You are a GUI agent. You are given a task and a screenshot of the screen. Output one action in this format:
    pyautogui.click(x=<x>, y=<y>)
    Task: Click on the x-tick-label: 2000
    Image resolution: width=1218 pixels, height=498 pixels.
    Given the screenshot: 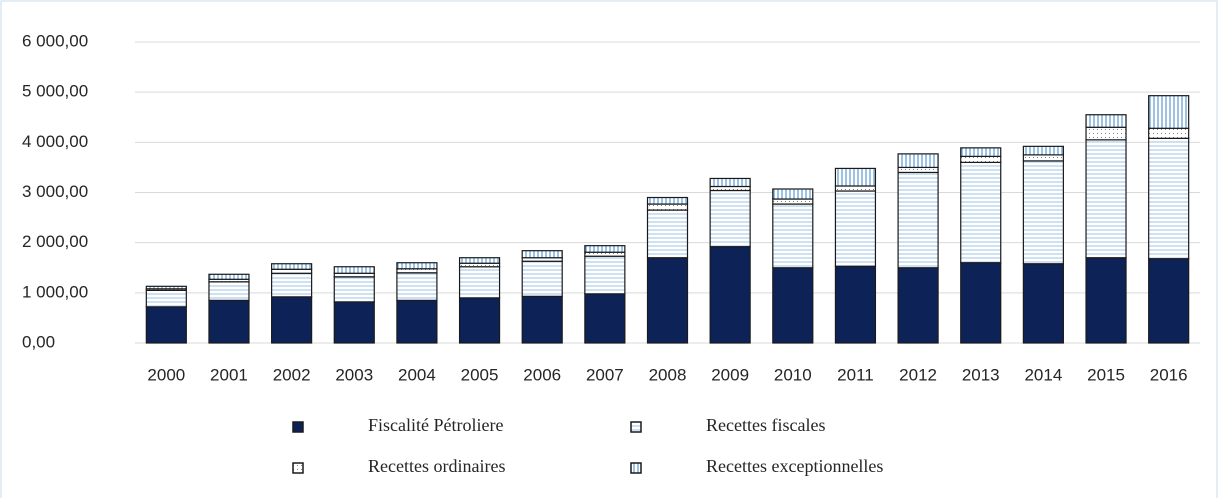 What is the action you would take?
    pyautogui.click(x=166, y=374)
    